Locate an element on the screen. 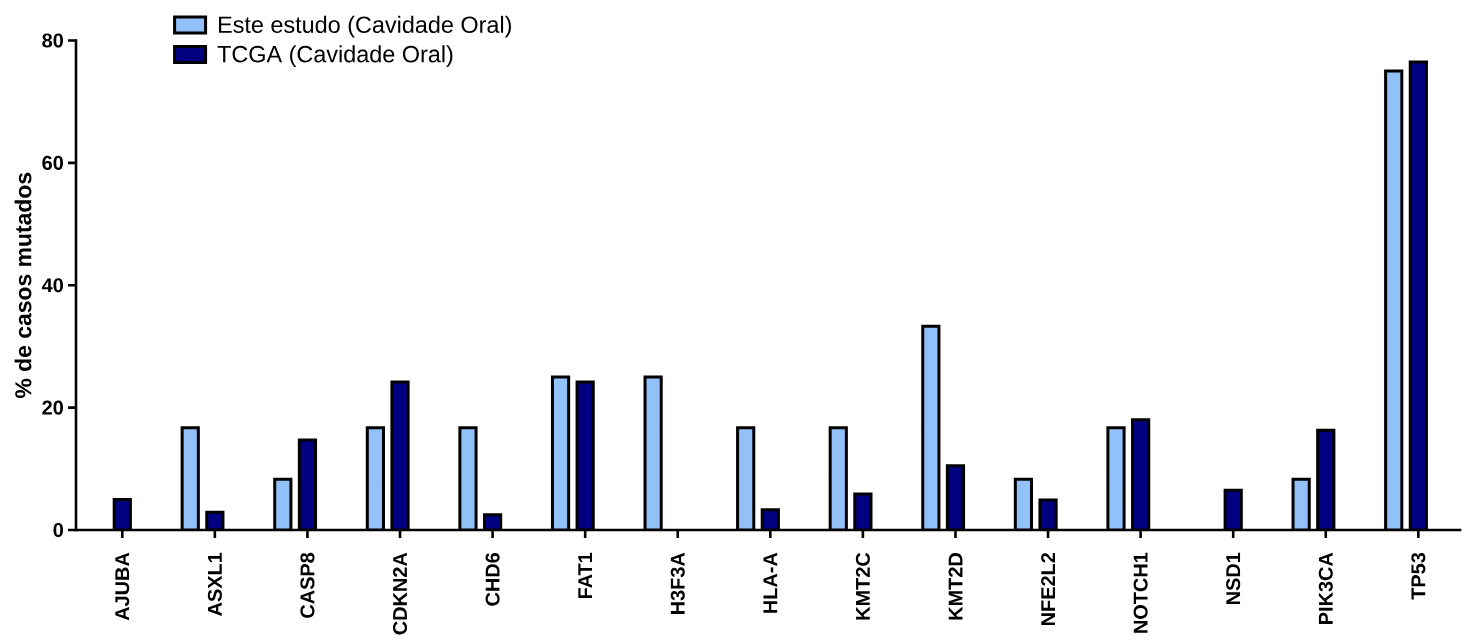 Image resolution: width=1463 pixels, height=644 pixels. y-tick-label: 40 is located at coordinates (52, 285).